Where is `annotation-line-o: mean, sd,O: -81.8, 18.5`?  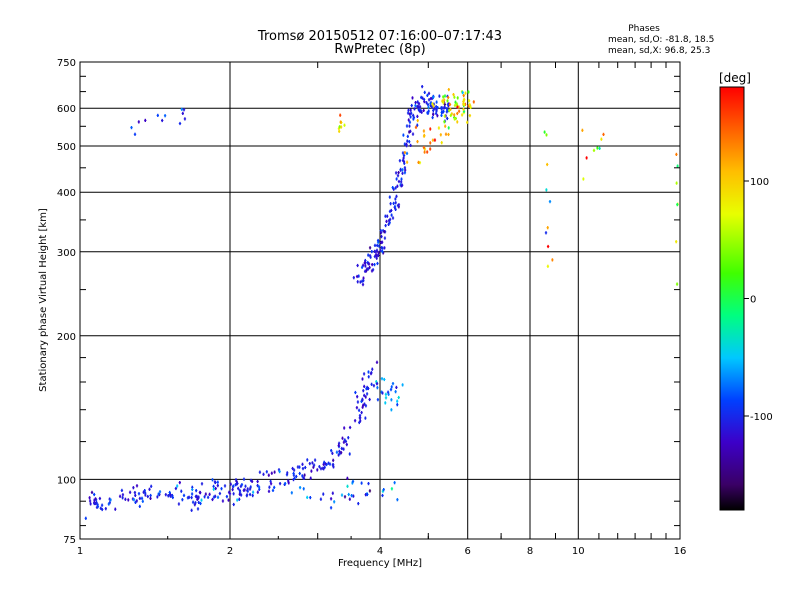
annotation-line-o: mean, sd,O: -81.8, 18.5 is located at coordinates (661, 40).